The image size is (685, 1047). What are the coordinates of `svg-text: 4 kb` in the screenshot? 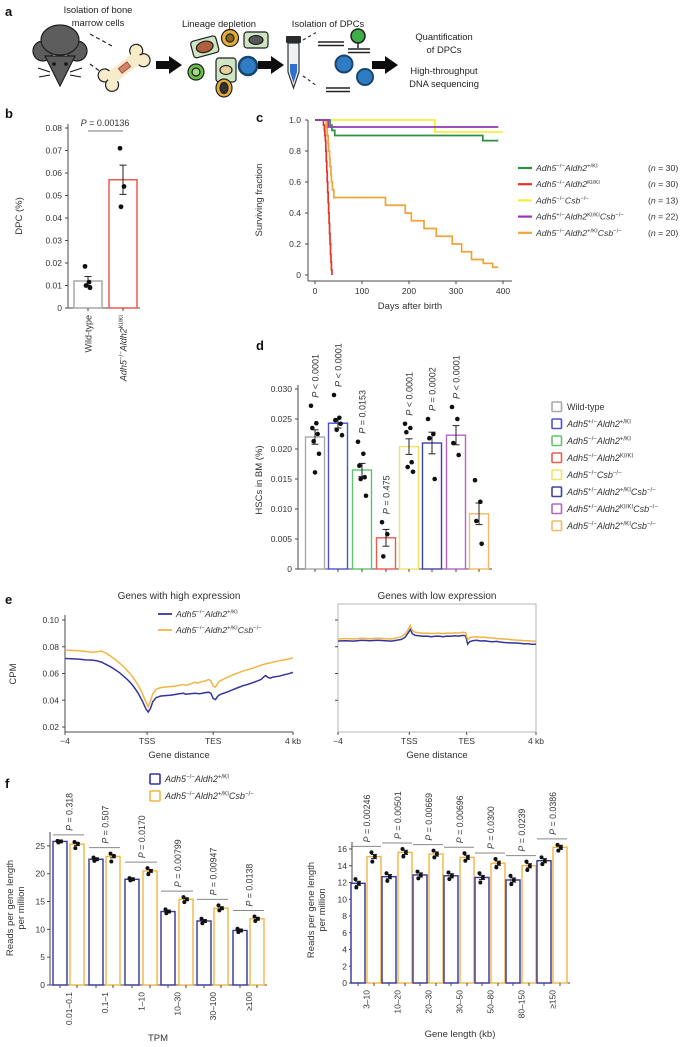 It's located at (293, 741).